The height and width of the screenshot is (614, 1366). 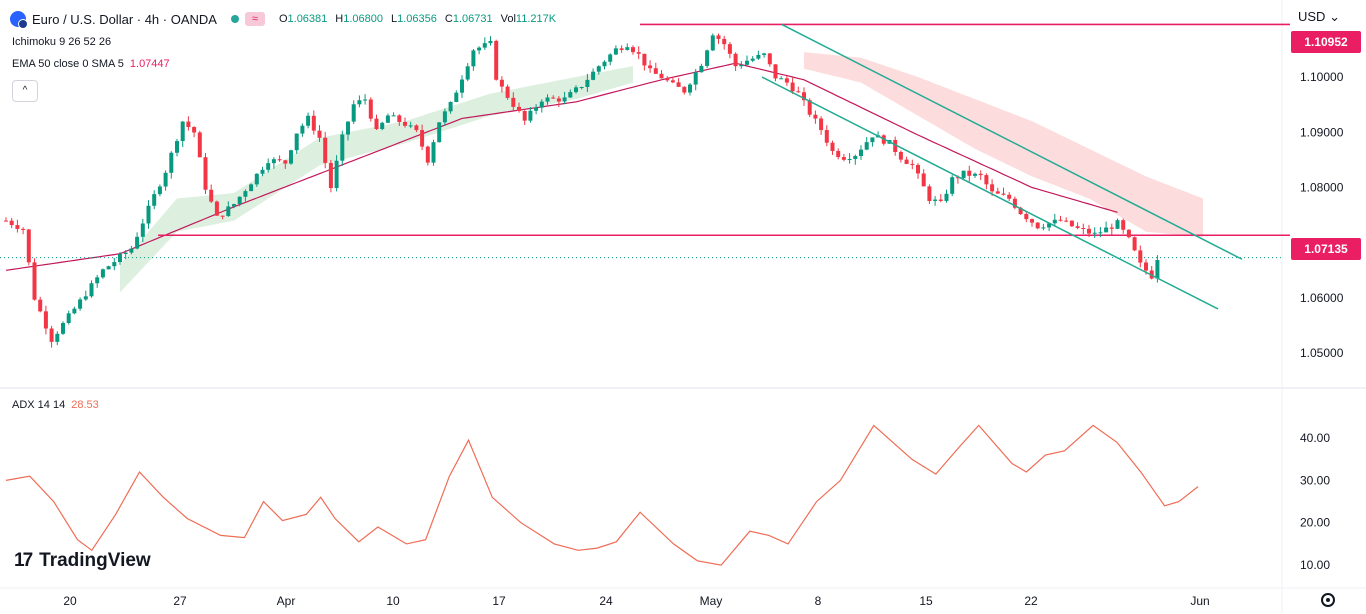 What do you see at coordinates (1322, 298) in the screenshot?
I see `price-tick-label: 1.06000` at bounding box center [1322, 298].